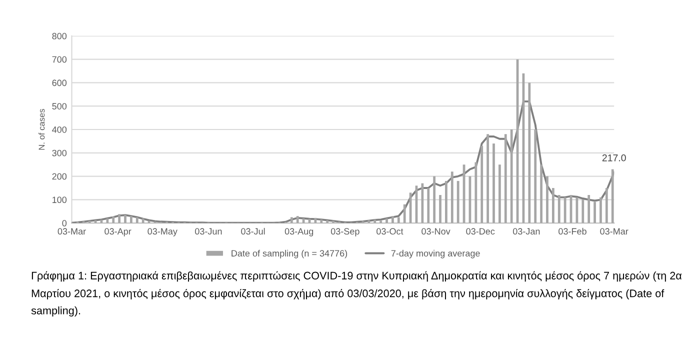  I want to click on text: Γράφημα 1: Εργαστηριακά επιβεβαιωμένες περιπτώσεις COVID-19 στην Κυπριακή Δημοκρατία και κινητός μέσος όρος 7 ημερών (τη 2α Μαρτίου 2021, ο κινητός μέσος όρος εμφανίζεται στο σχήμα) από 03/03/2020, με βάση την ημερομηνία συλλογής δείγματος (Date of sampling)., so click(356, 294).